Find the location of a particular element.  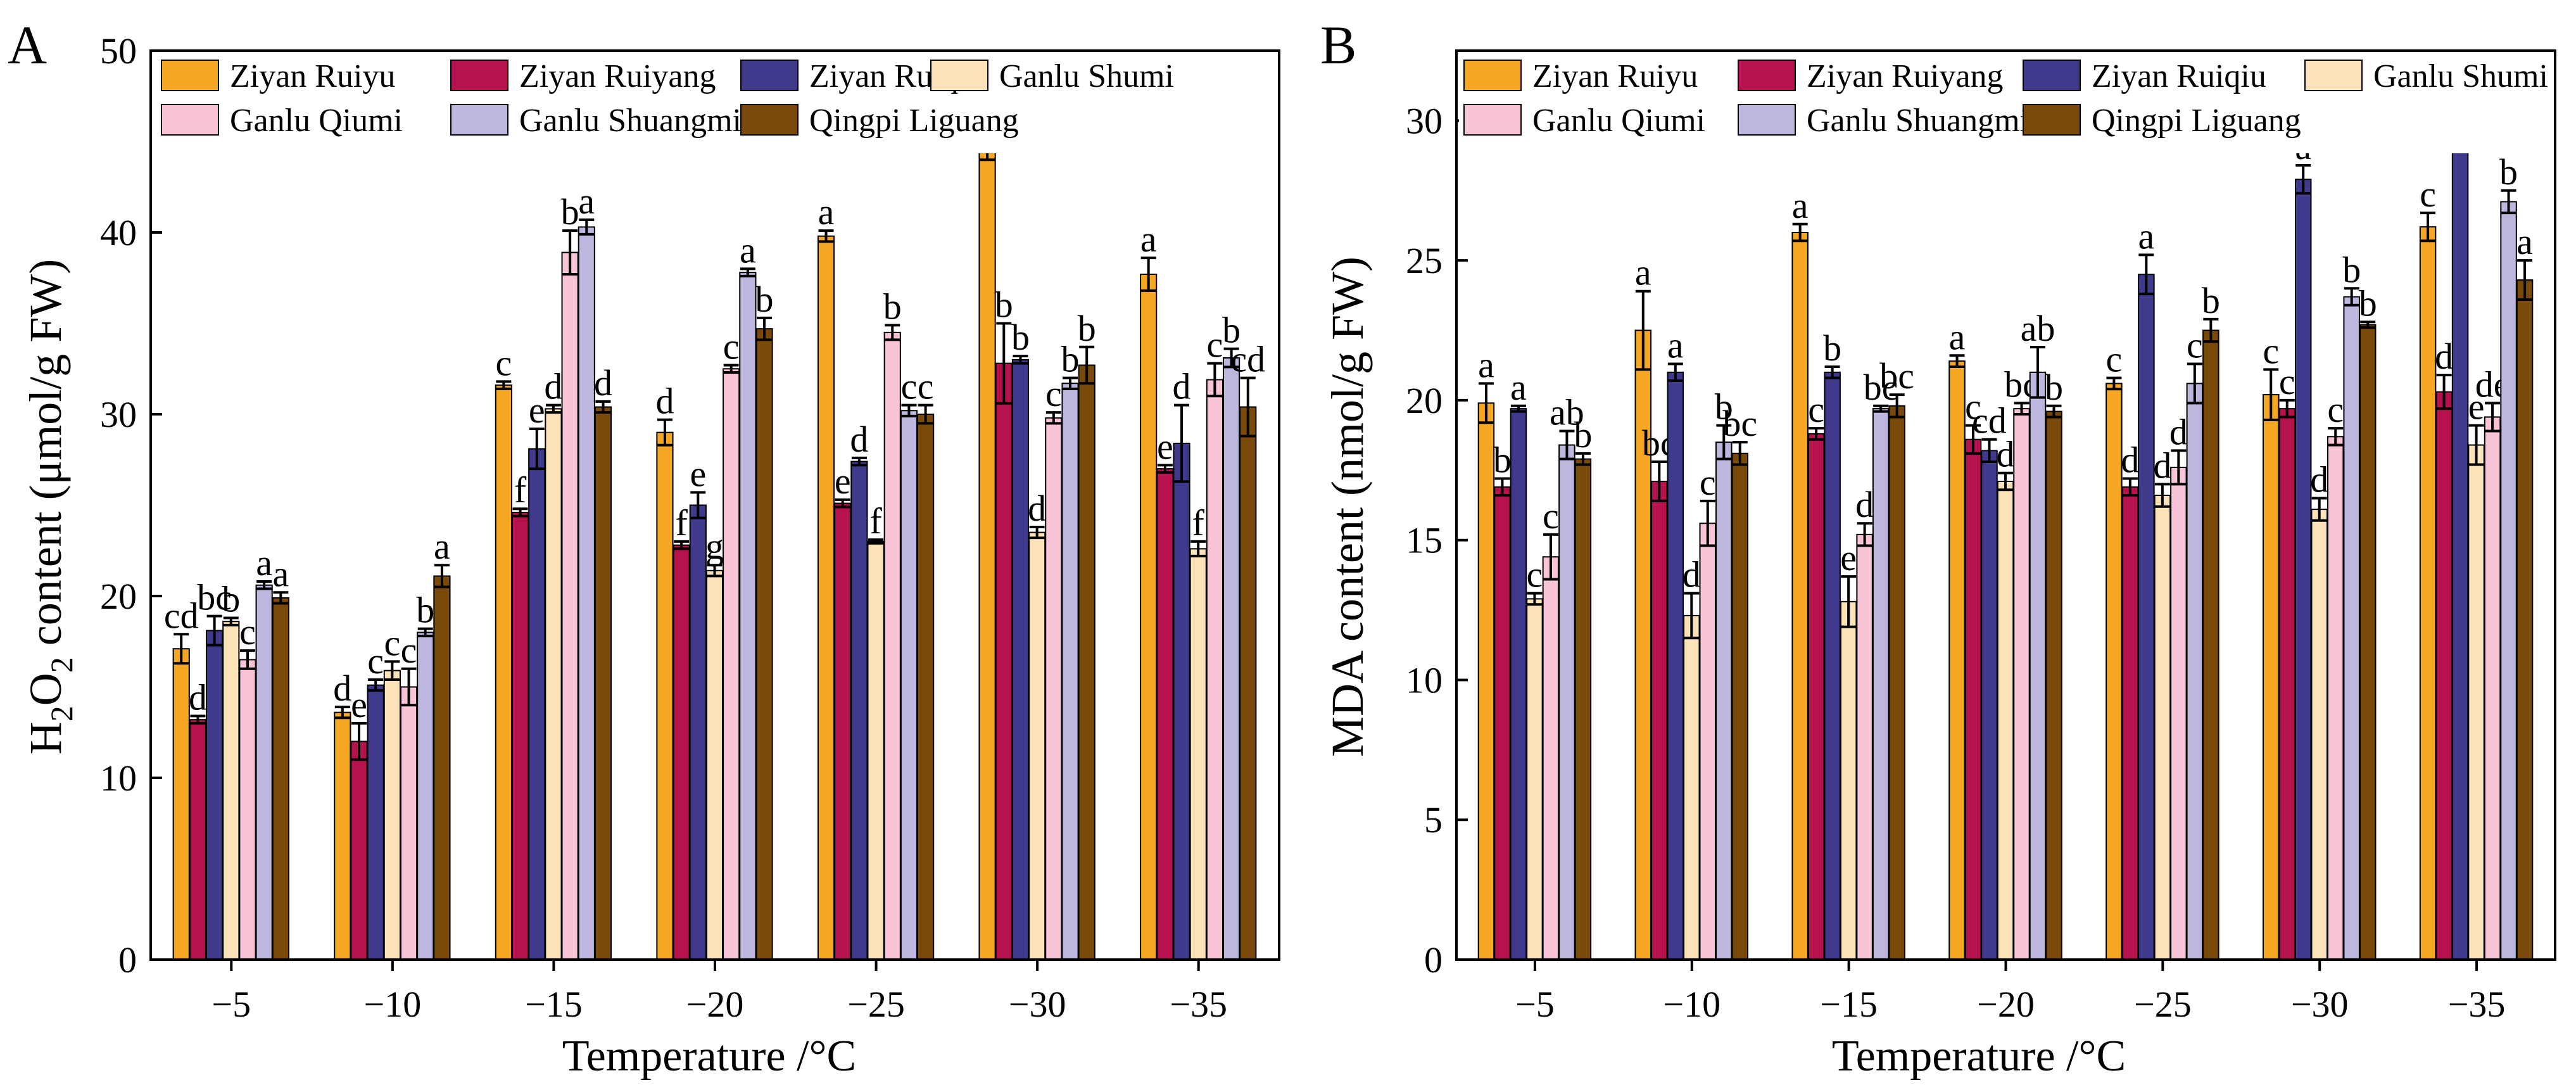

b-significance-label-ganlu-shumi-1: d is located at coordinates (1692, 574).